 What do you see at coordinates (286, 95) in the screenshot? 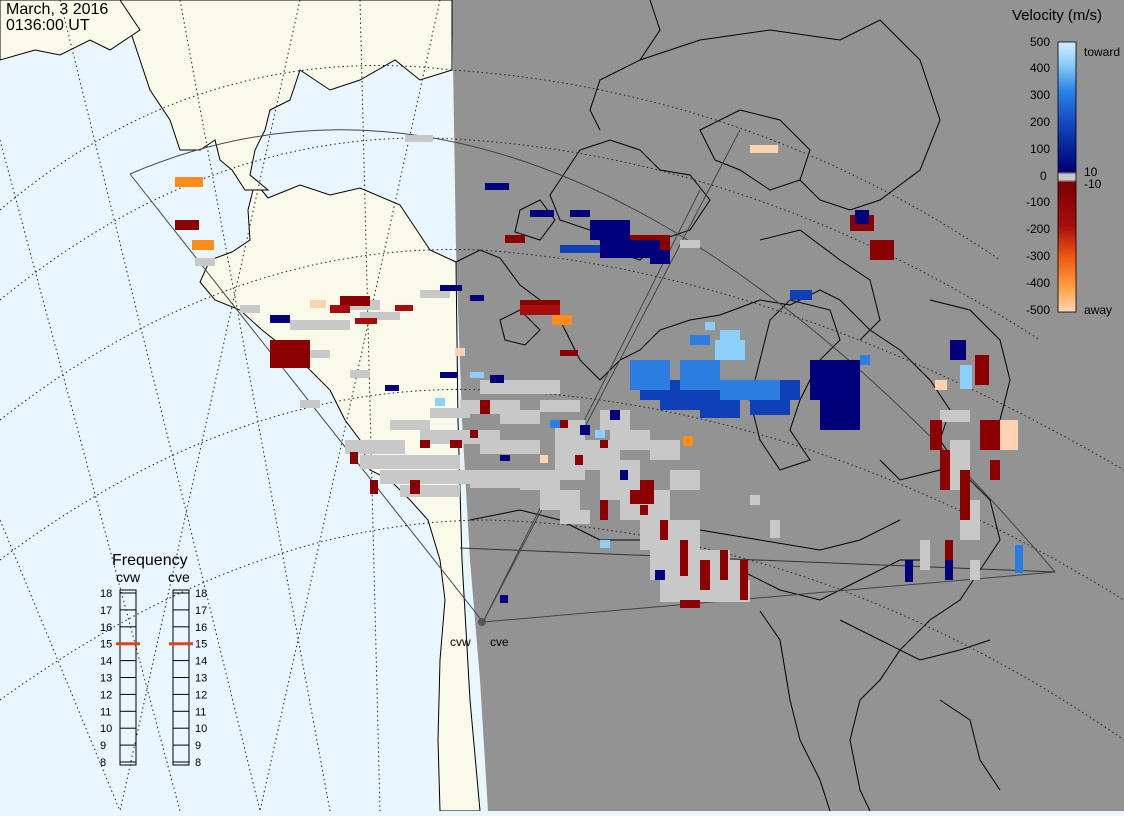
I see `land-dayside-siberia` at bounding box center [286, 95].